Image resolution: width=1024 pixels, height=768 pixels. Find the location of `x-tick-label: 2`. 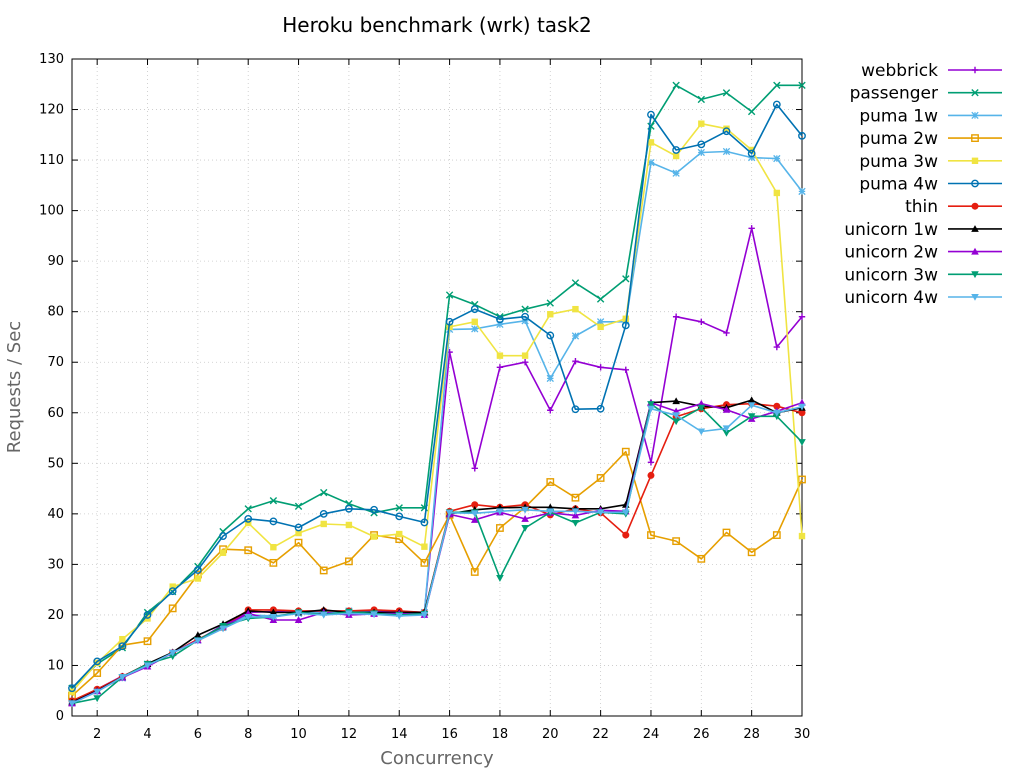

x-tick-label: 2 is located at coordinates (97, 734).